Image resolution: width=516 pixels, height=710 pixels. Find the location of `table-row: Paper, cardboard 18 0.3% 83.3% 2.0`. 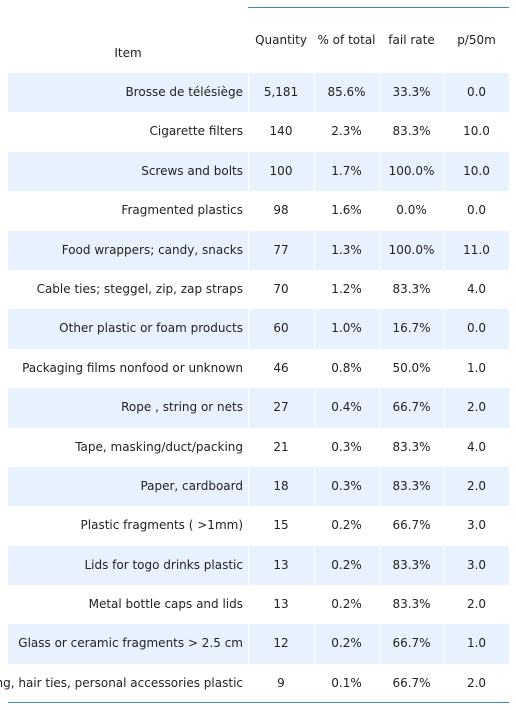

table-row: Paper, cardboard 18 0.3% 83.3% 2.0 is located at coordinates (258, 486).